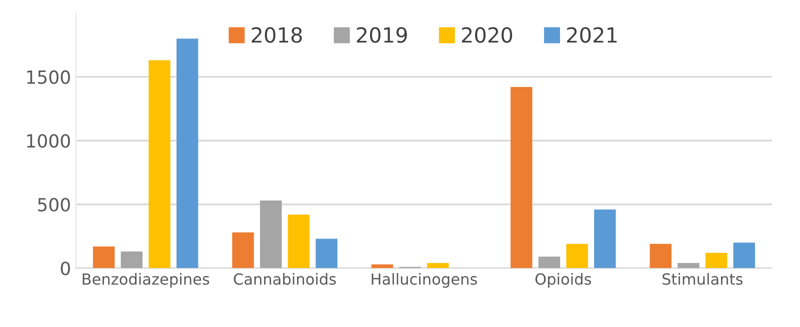 This screenshot has width=800, height=327. I want to click on x-tick-label: Opioids, so click(563, 280).